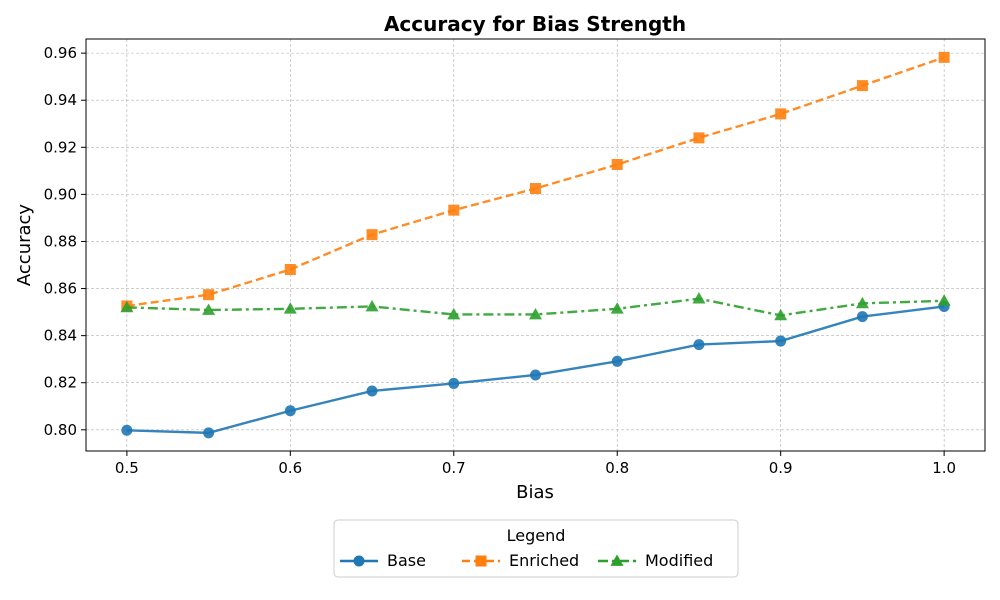 The image size is (1000, 600). I want to click on legend-item-enriched: Enriched, so click(520, 560).